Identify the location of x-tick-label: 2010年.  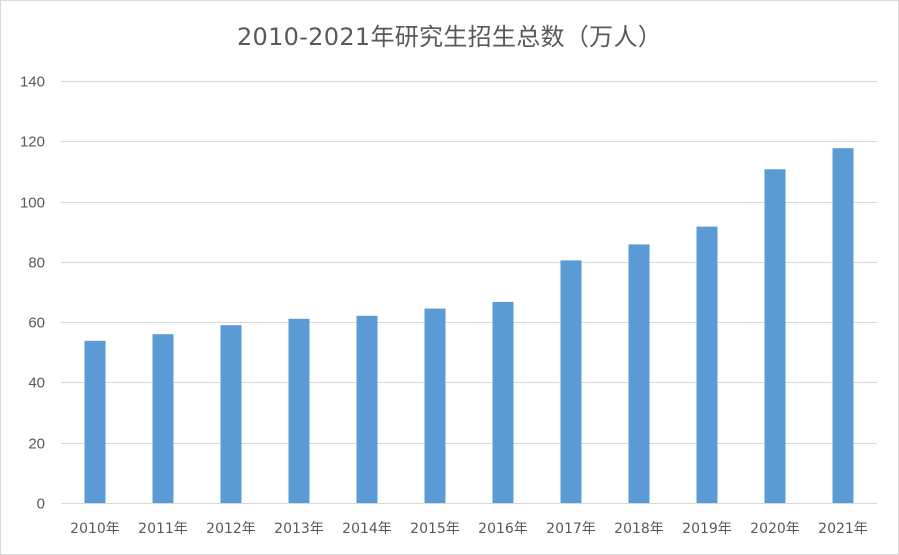
(95, 529).